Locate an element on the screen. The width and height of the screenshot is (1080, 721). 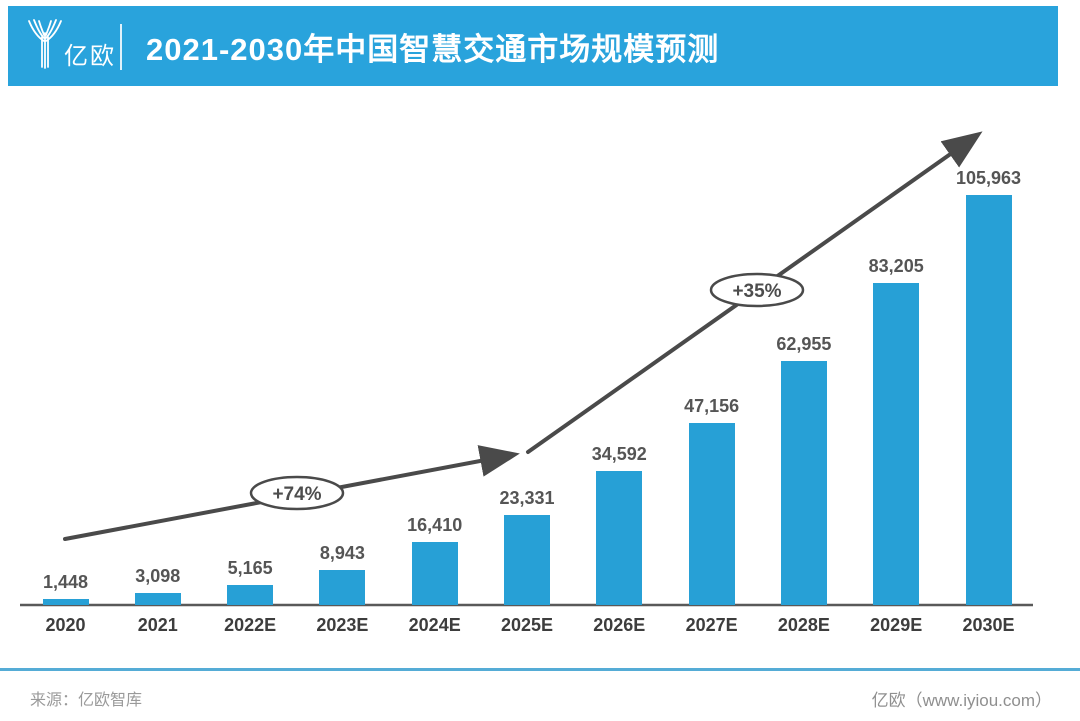
header-banner: 亿欧 2021-2030年中国智慧交通市场规模预测 is located at coordinates (533, 46).